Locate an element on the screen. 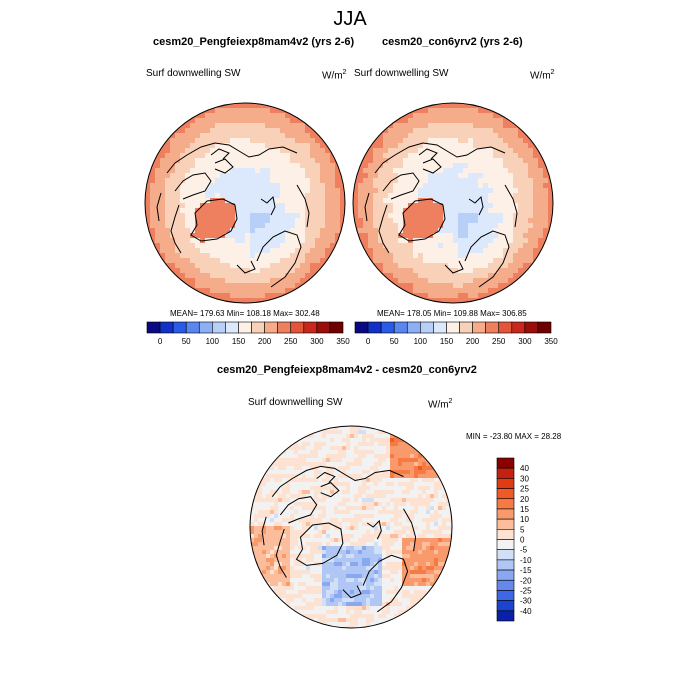 The width and height of the screenshot is (700, 700). panel1-title: cesm20_Pengfeiexp8mam4v2 (yrs 2-6) is located at coordinates (254, 42).